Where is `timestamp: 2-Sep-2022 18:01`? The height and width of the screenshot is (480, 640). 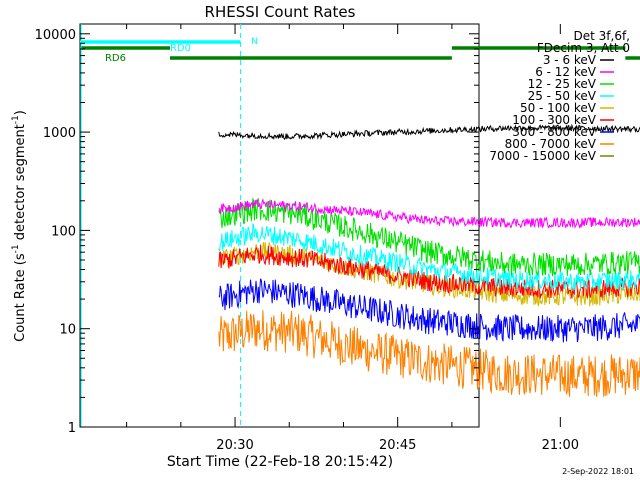 timestamp: 2-Sep-2022 18:01 is located at coordinates (598, 471).